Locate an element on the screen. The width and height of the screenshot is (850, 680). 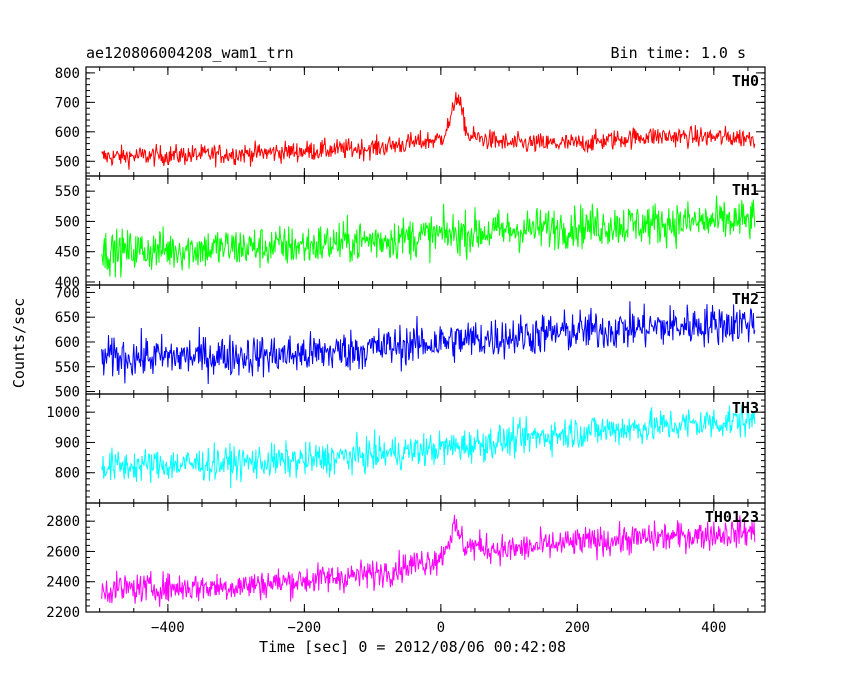
x-tick-label: −400 is located at coordinates (168, 628).